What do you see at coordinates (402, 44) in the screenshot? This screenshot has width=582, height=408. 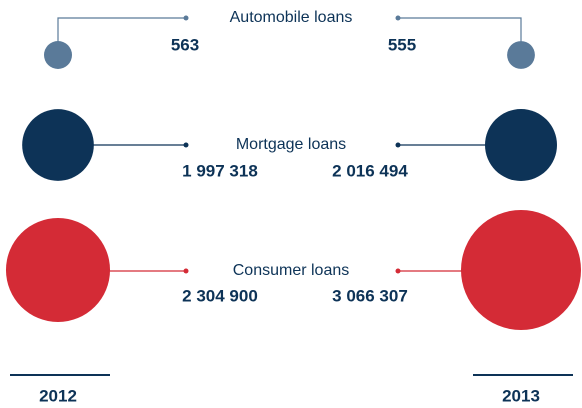 I see `value-label: 555` at bounding box center [402, 44].